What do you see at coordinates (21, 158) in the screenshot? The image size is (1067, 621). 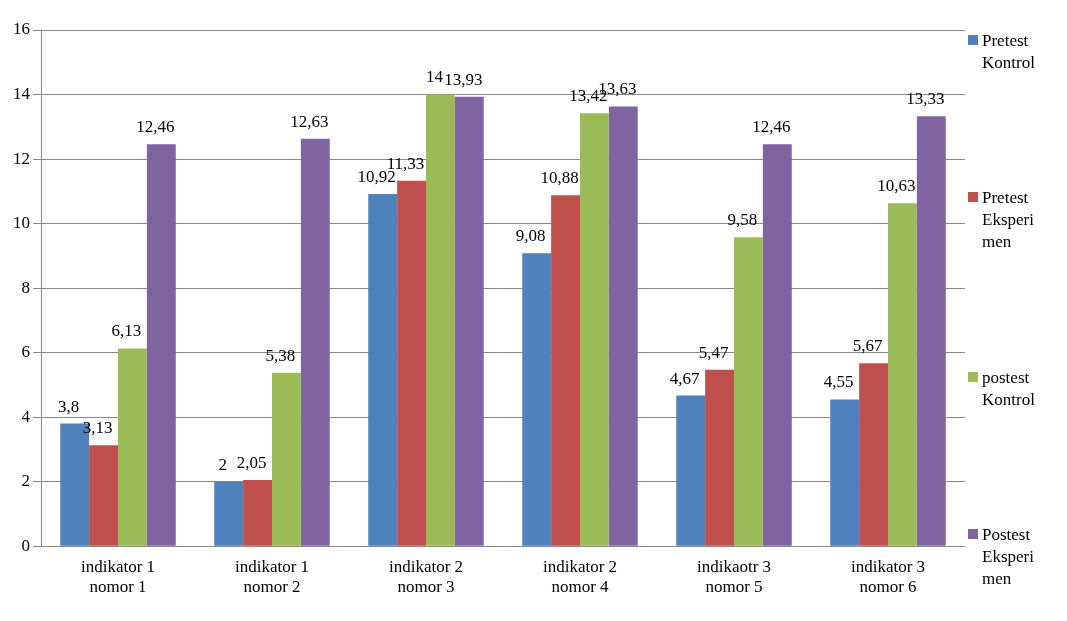 I see `y-tick-label: 12` at bounding box center [21, 158].